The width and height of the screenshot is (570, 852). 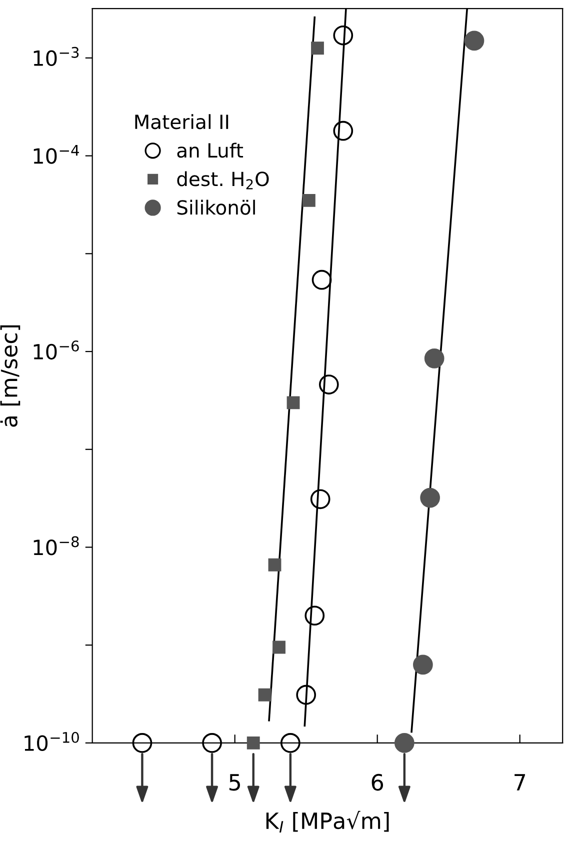 What do you see at coordinates (56, 546) in the screenshot?
I see `y-tick-label: 10$^{−8}$` at bounding box center [56, 546].